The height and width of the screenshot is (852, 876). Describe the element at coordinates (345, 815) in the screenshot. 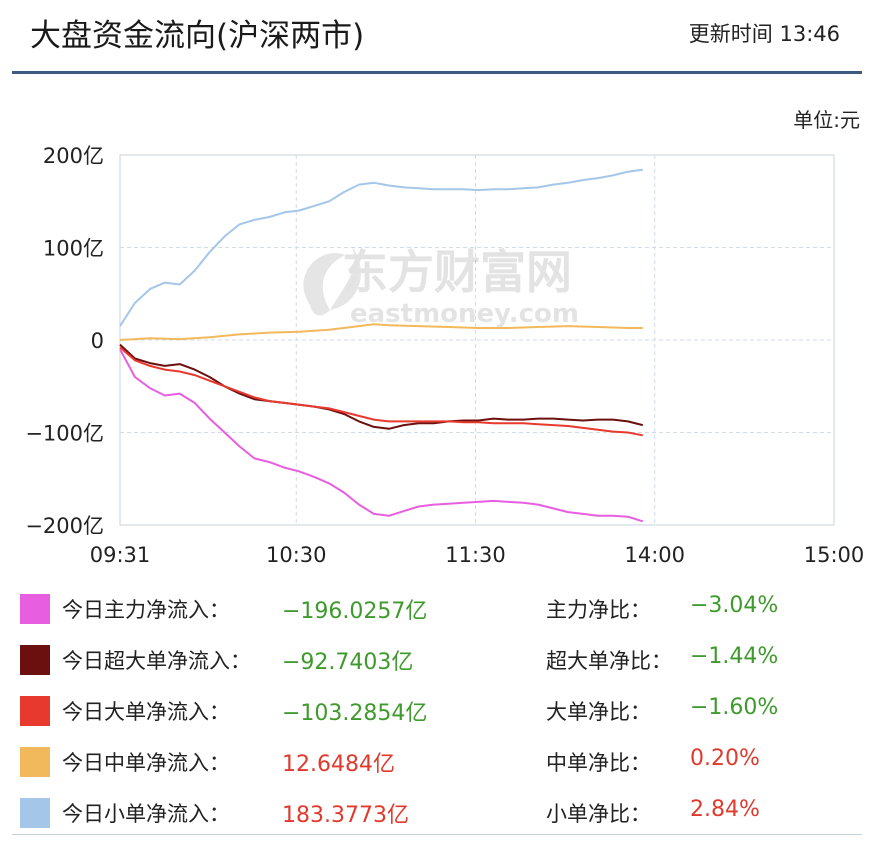

I see `legend-value: 183.3773亿` at that location.